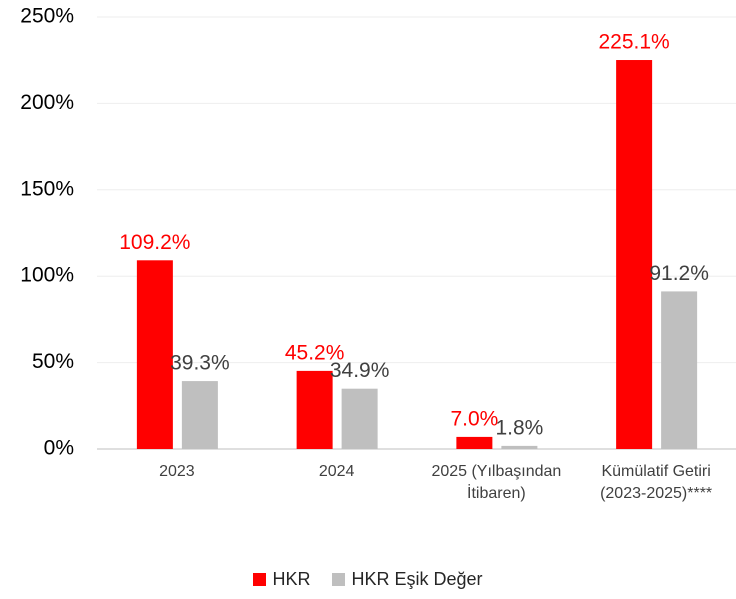 The height and width of the screenshot is (599, 736). Describe the element at coordinates (200, 363) in the screenshot. I see `data-label: 39.3%` at that location.